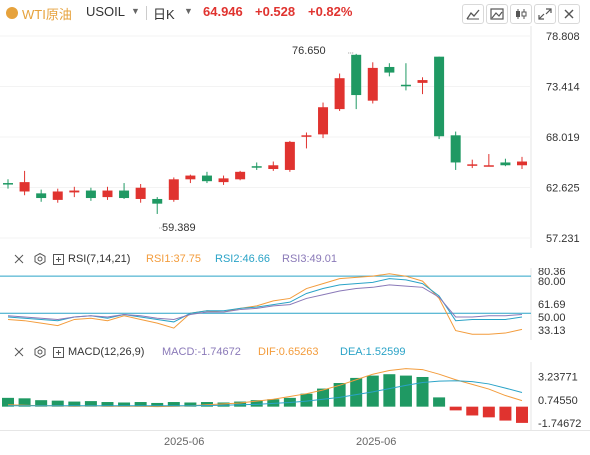  What do you see at coordinates (201, 352) in the screenshot?
I see `macd-value: MACD:-1.74672` at bounding box center [201, 352].